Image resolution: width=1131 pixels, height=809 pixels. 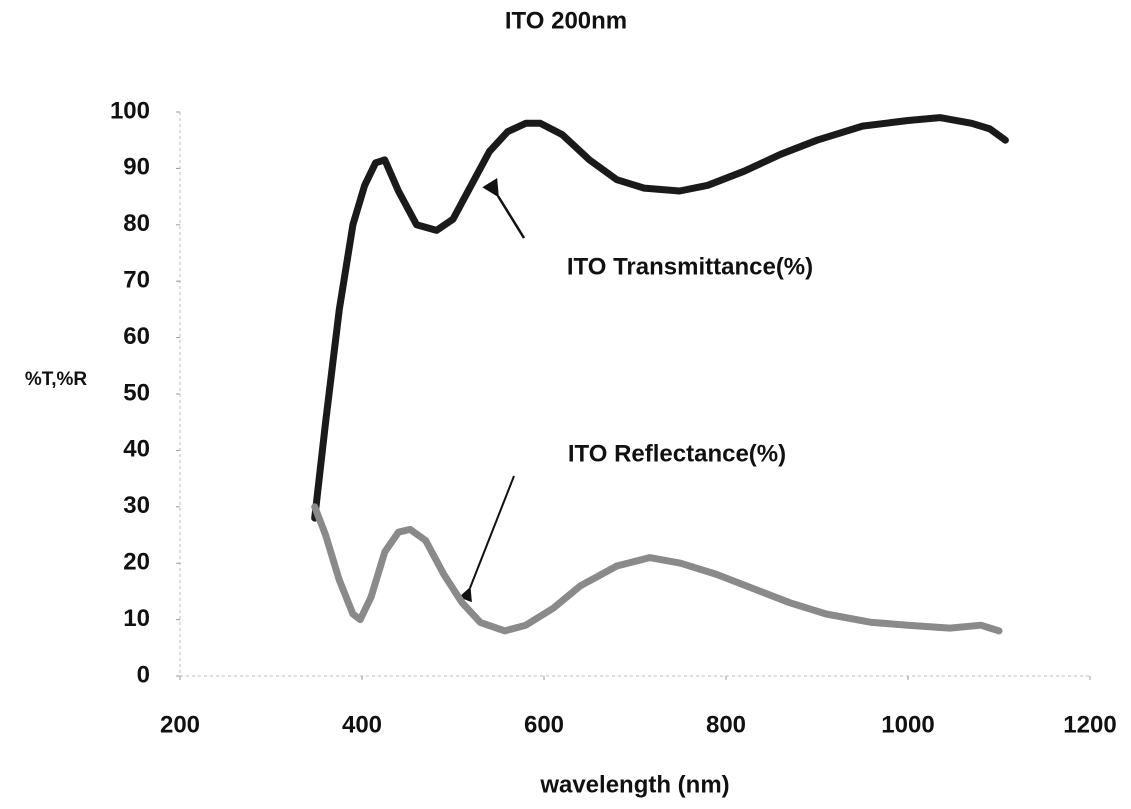 I want to click on y-tick-label: 80, so click(x=136, y=223).